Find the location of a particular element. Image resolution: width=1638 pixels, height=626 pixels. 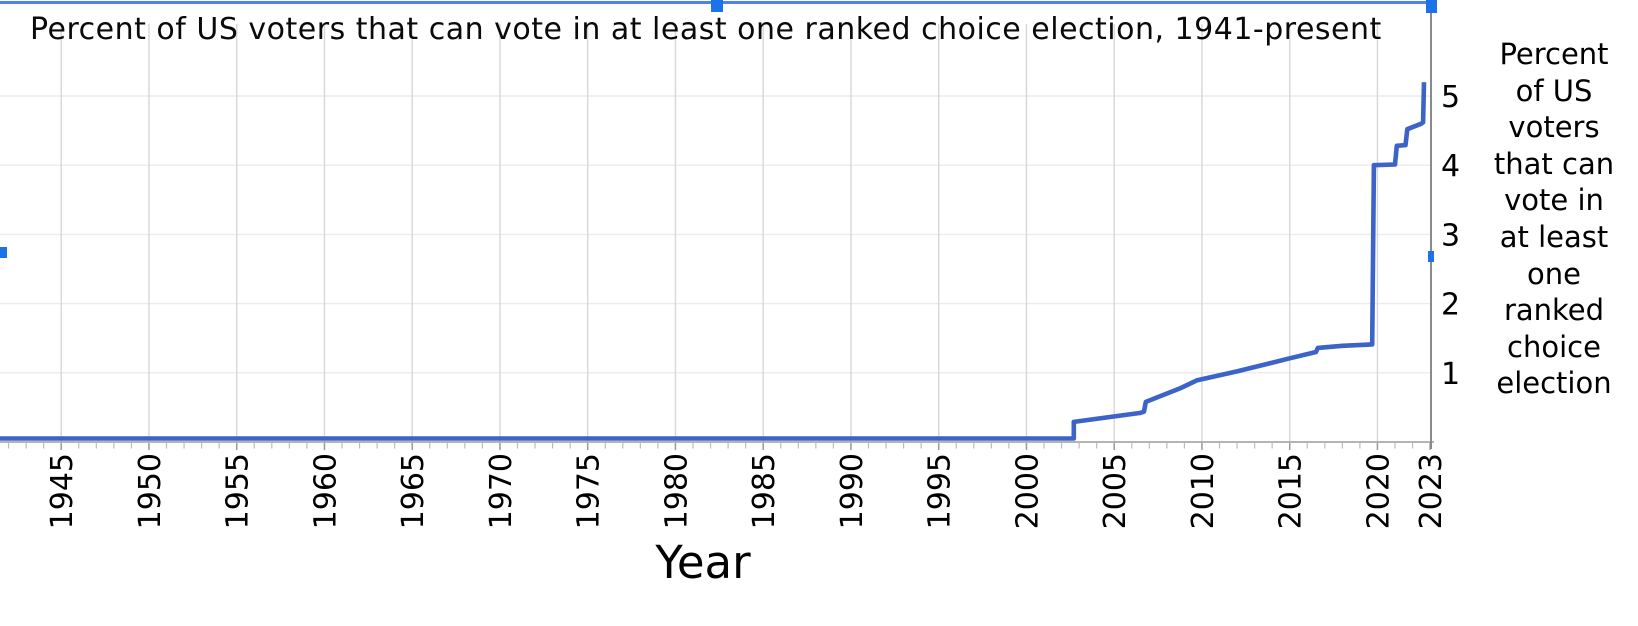

y-tick-label: 5 is located at coordinates (1450, 97).